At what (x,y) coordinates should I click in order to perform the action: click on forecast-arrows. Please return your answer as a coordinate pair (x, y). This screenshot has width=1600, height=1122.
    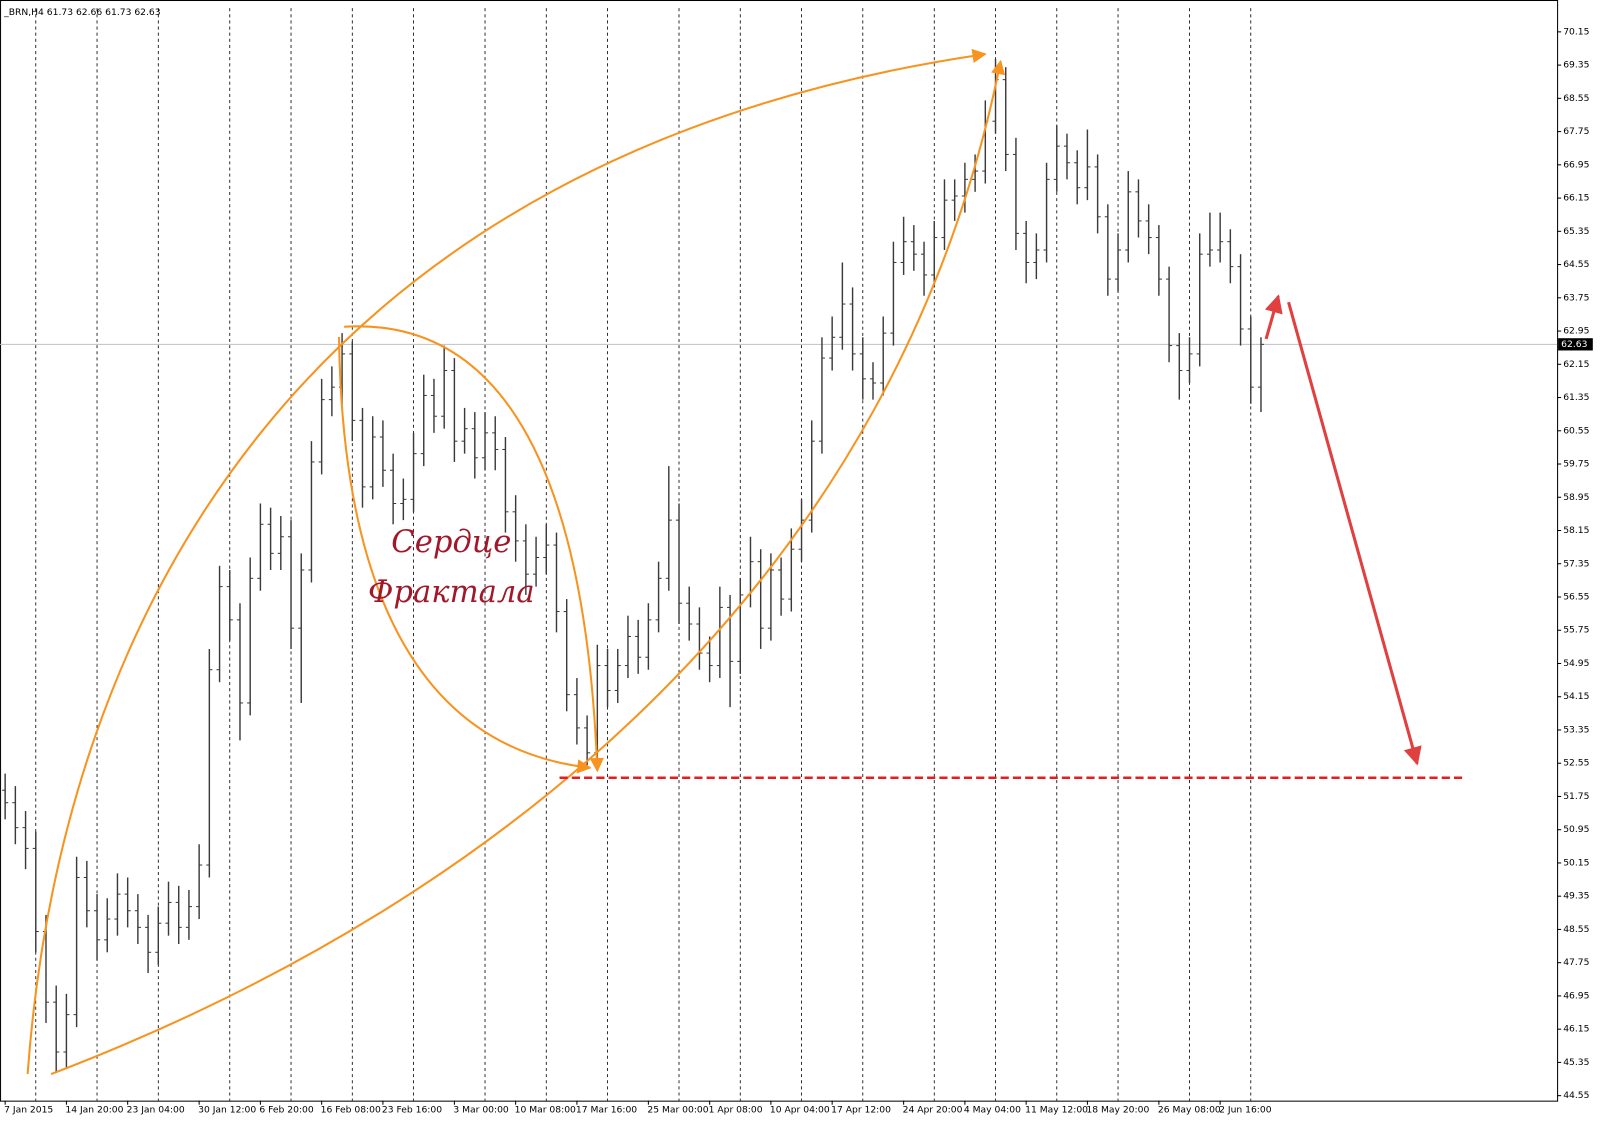
    Looking at the image, I should click on (1343, 530).